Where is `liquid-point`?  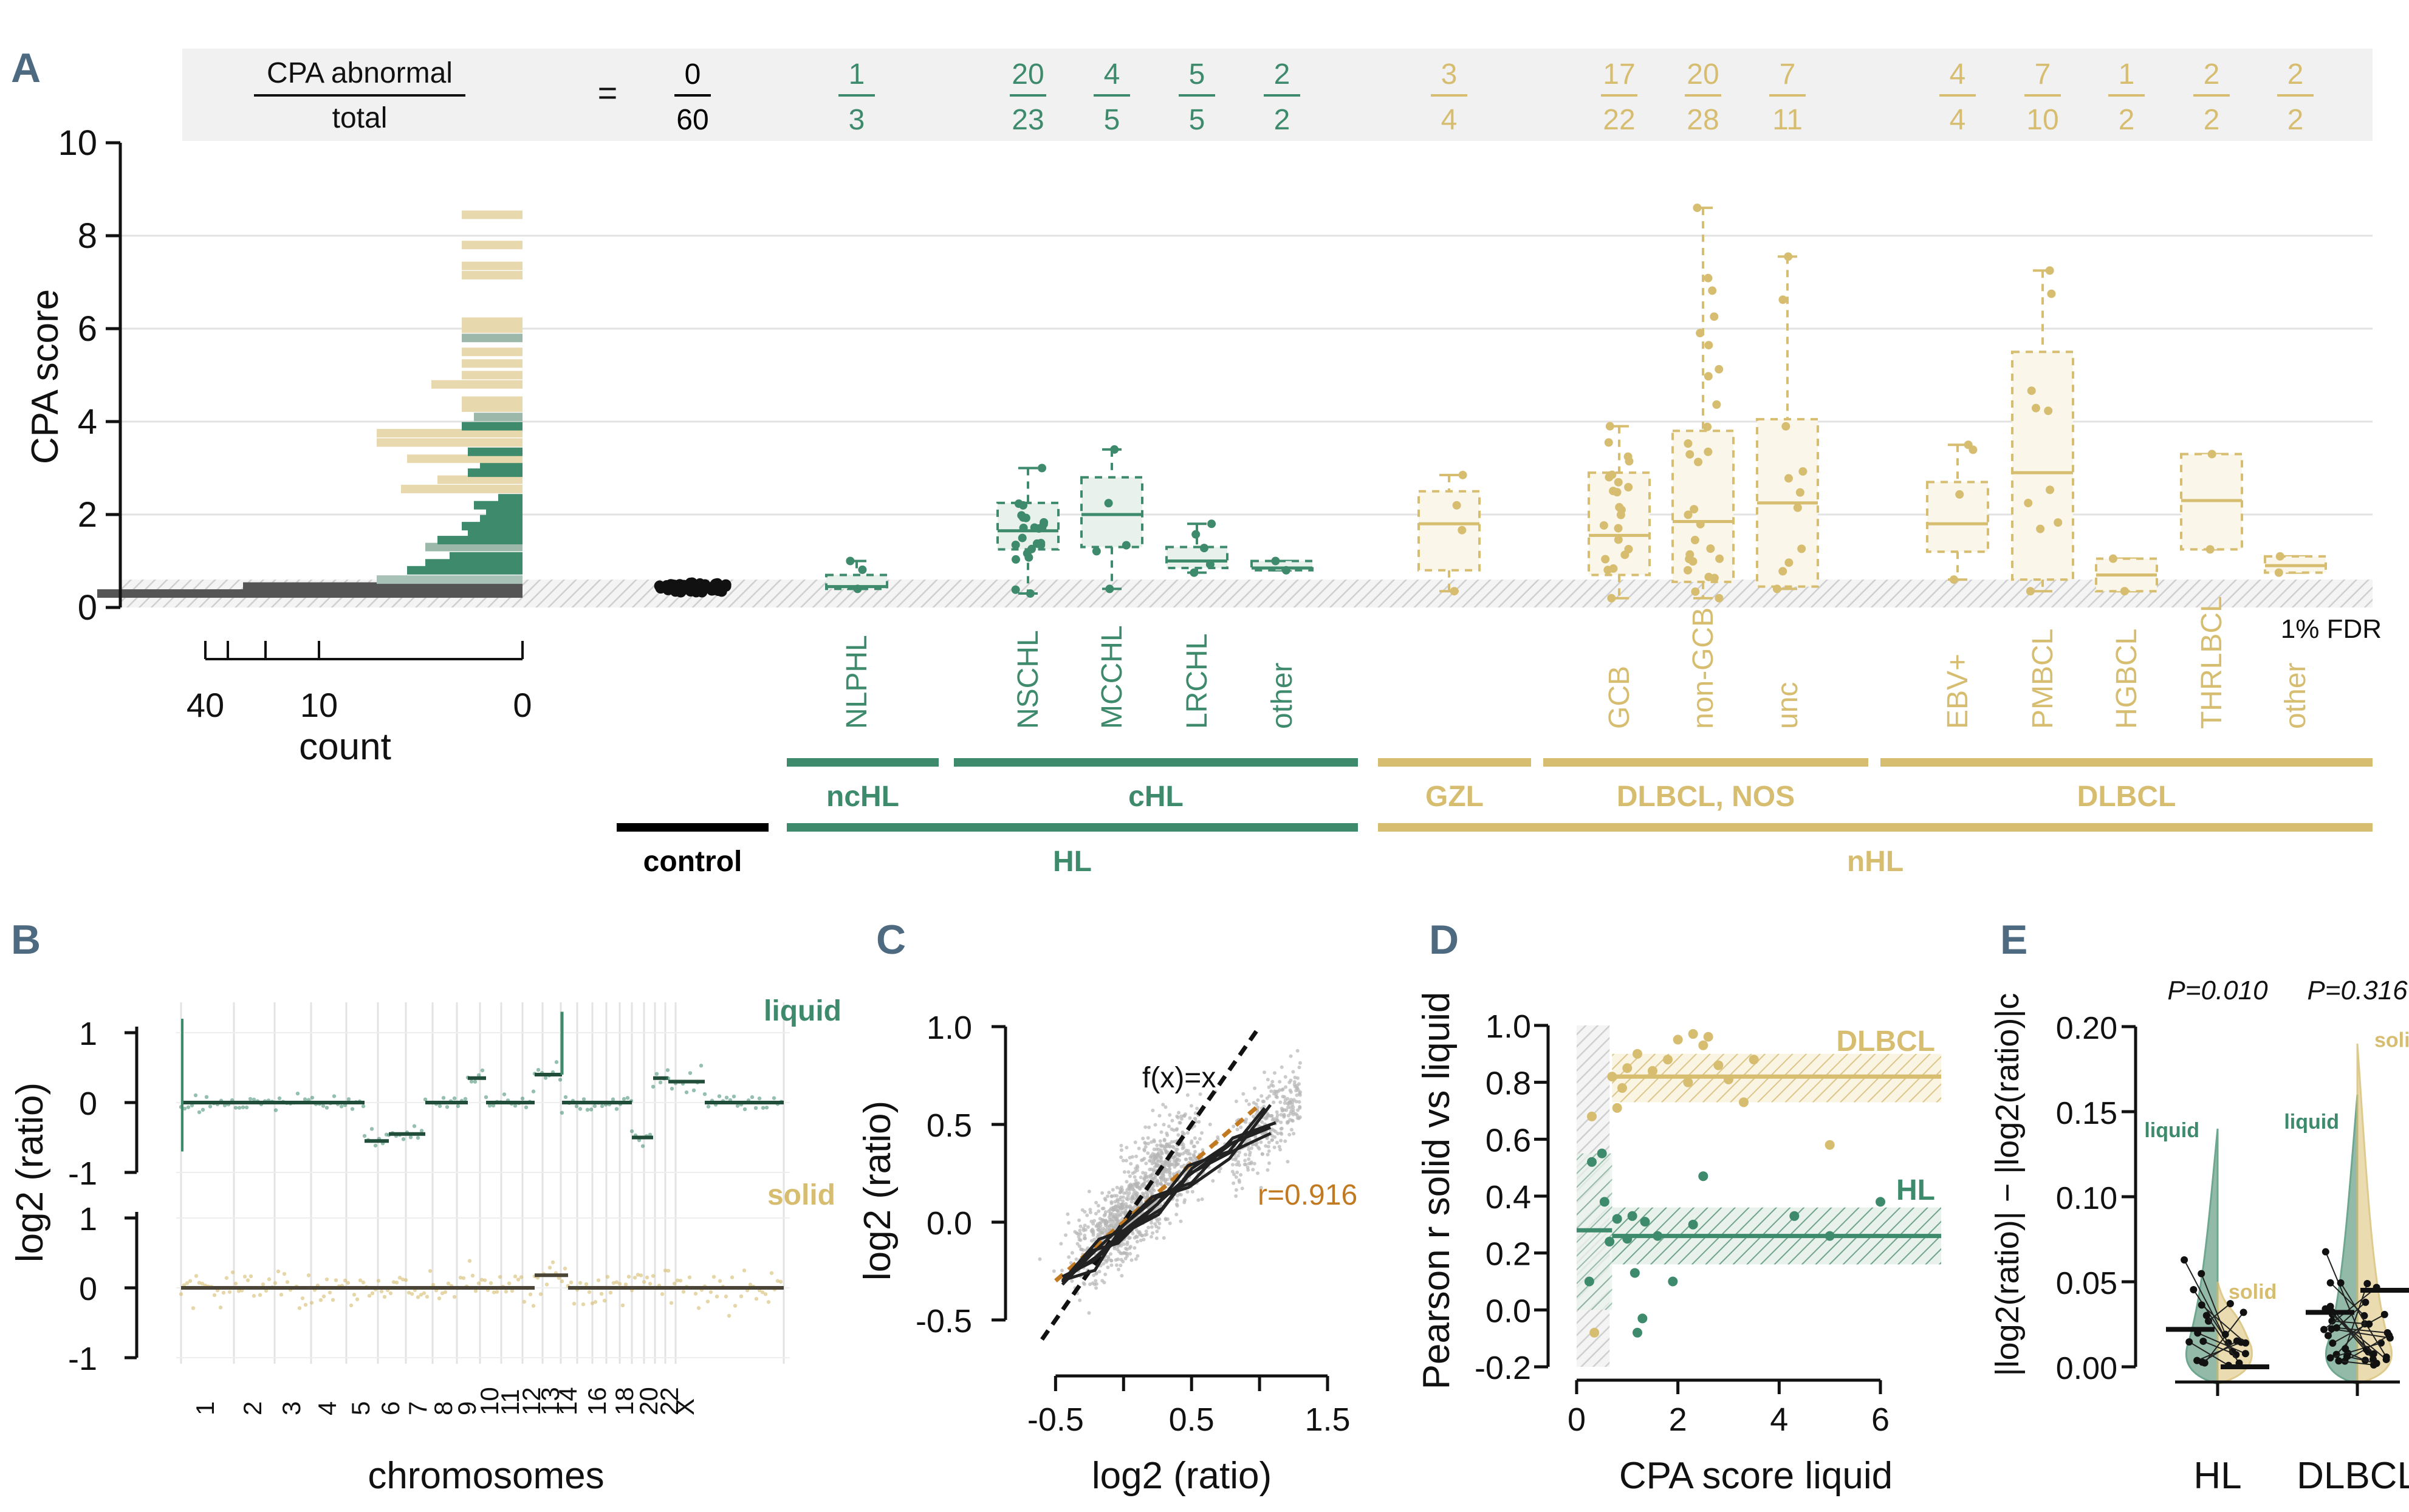 liquid-point is located at coordinates (2324, 1329).